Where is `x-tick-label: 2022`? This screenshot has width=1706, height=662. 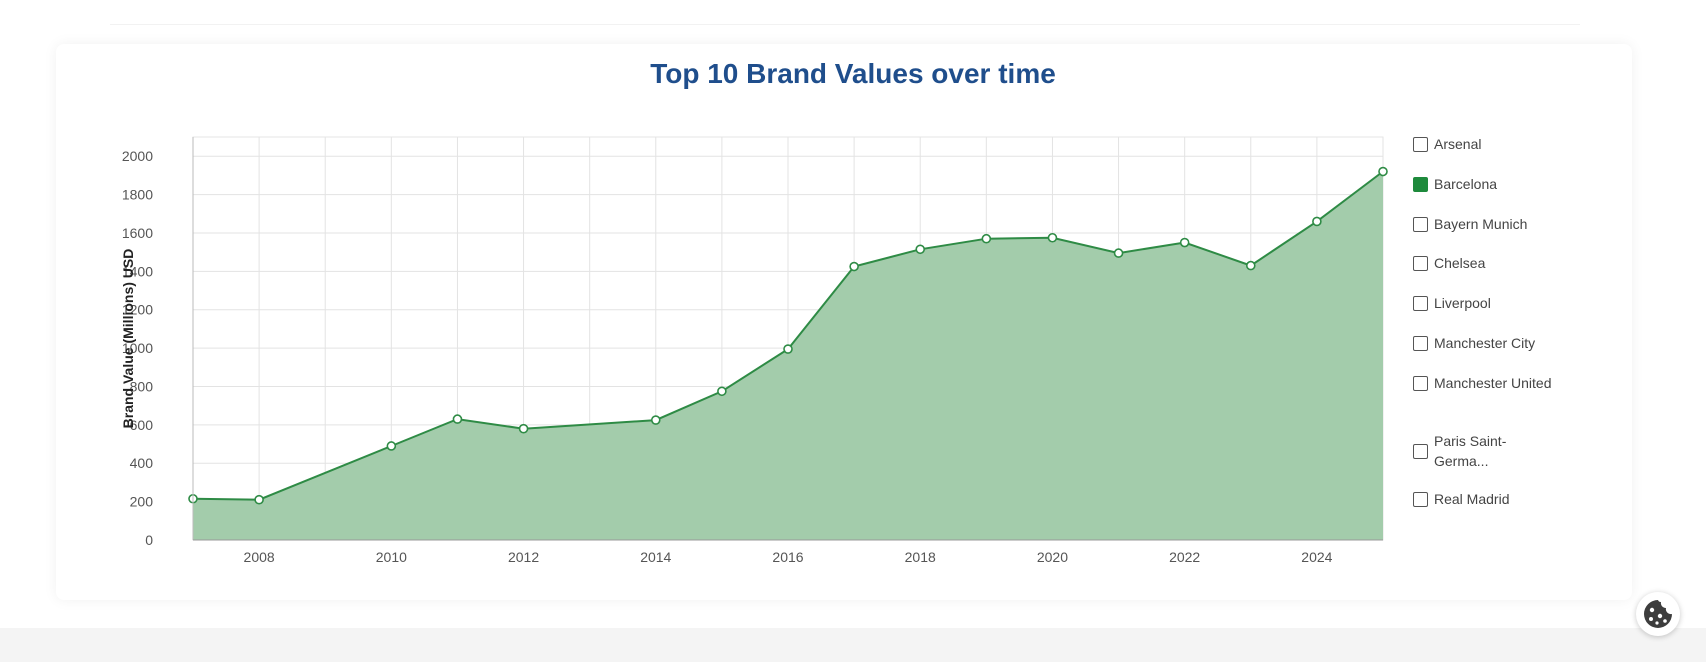 x-tick-label: 2022 is located at coordinates (1184, 557).